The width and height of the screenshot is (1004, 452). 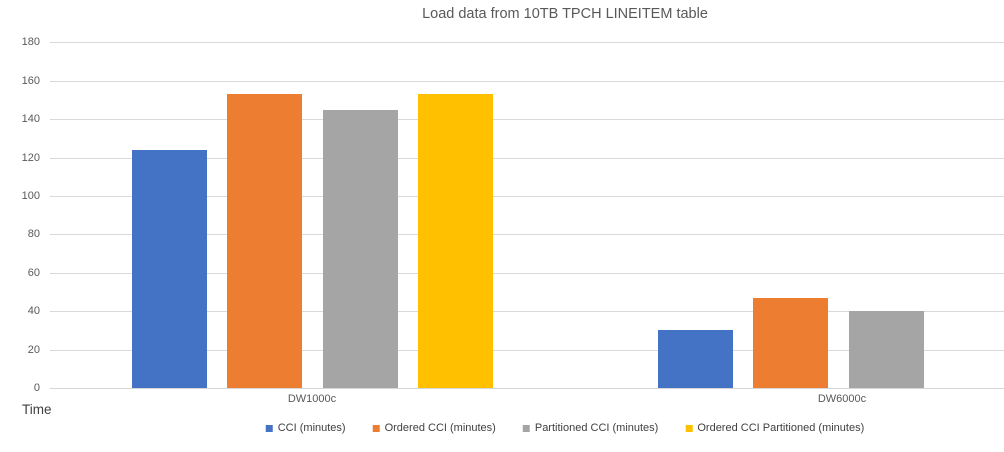 What do you see at coordinates (265, 241) in the screenshot?
I see `bar-ordered-cci-minutes-dw1000c` at bounding box center [265, 241].